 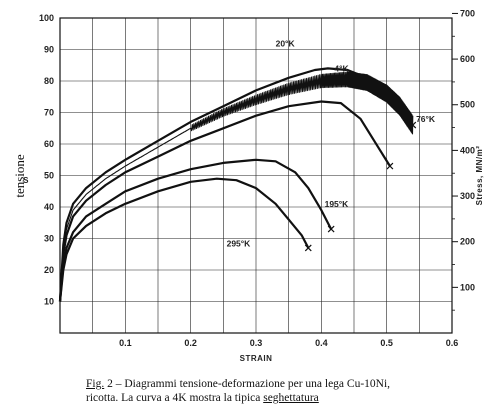 What do you see at coordinates (95, 384) in the screenshot?
I see `caption-prefix: Fig.` at bounding box center [95, 384].